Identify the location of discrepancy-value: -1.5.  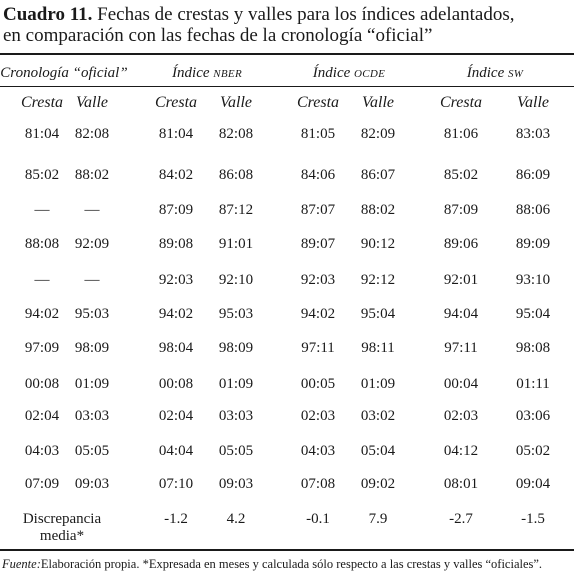
(533, 519).